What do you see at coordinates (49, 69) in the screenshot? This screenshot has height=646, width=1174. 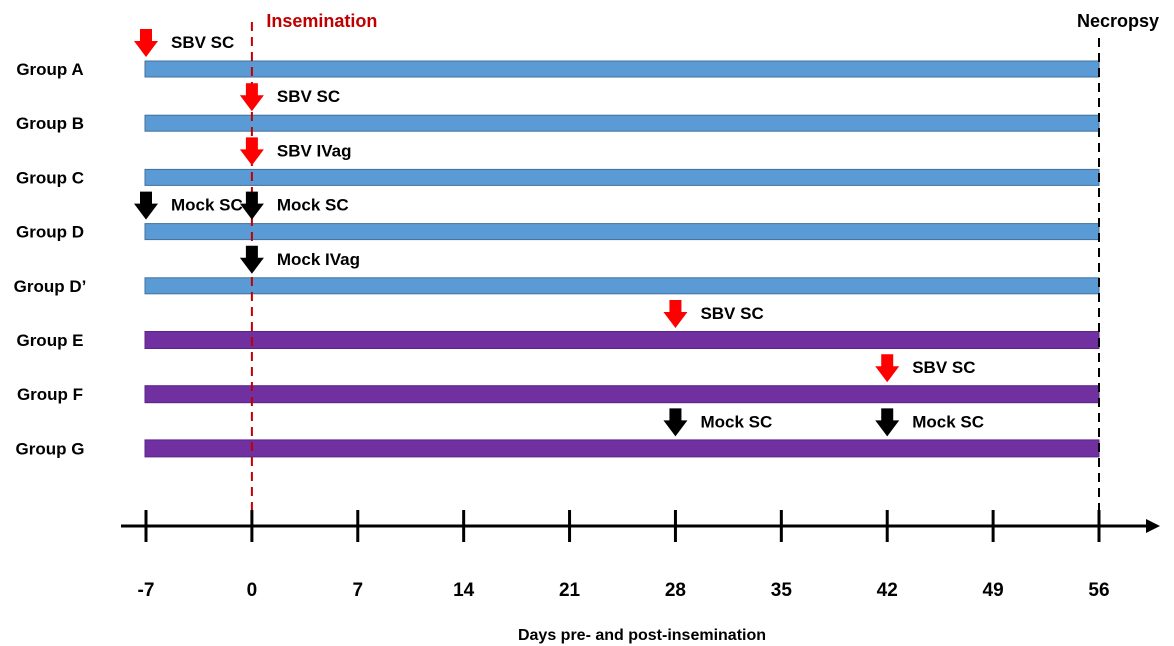 I see `group-label: Group A` at bounding box center [49, 69].